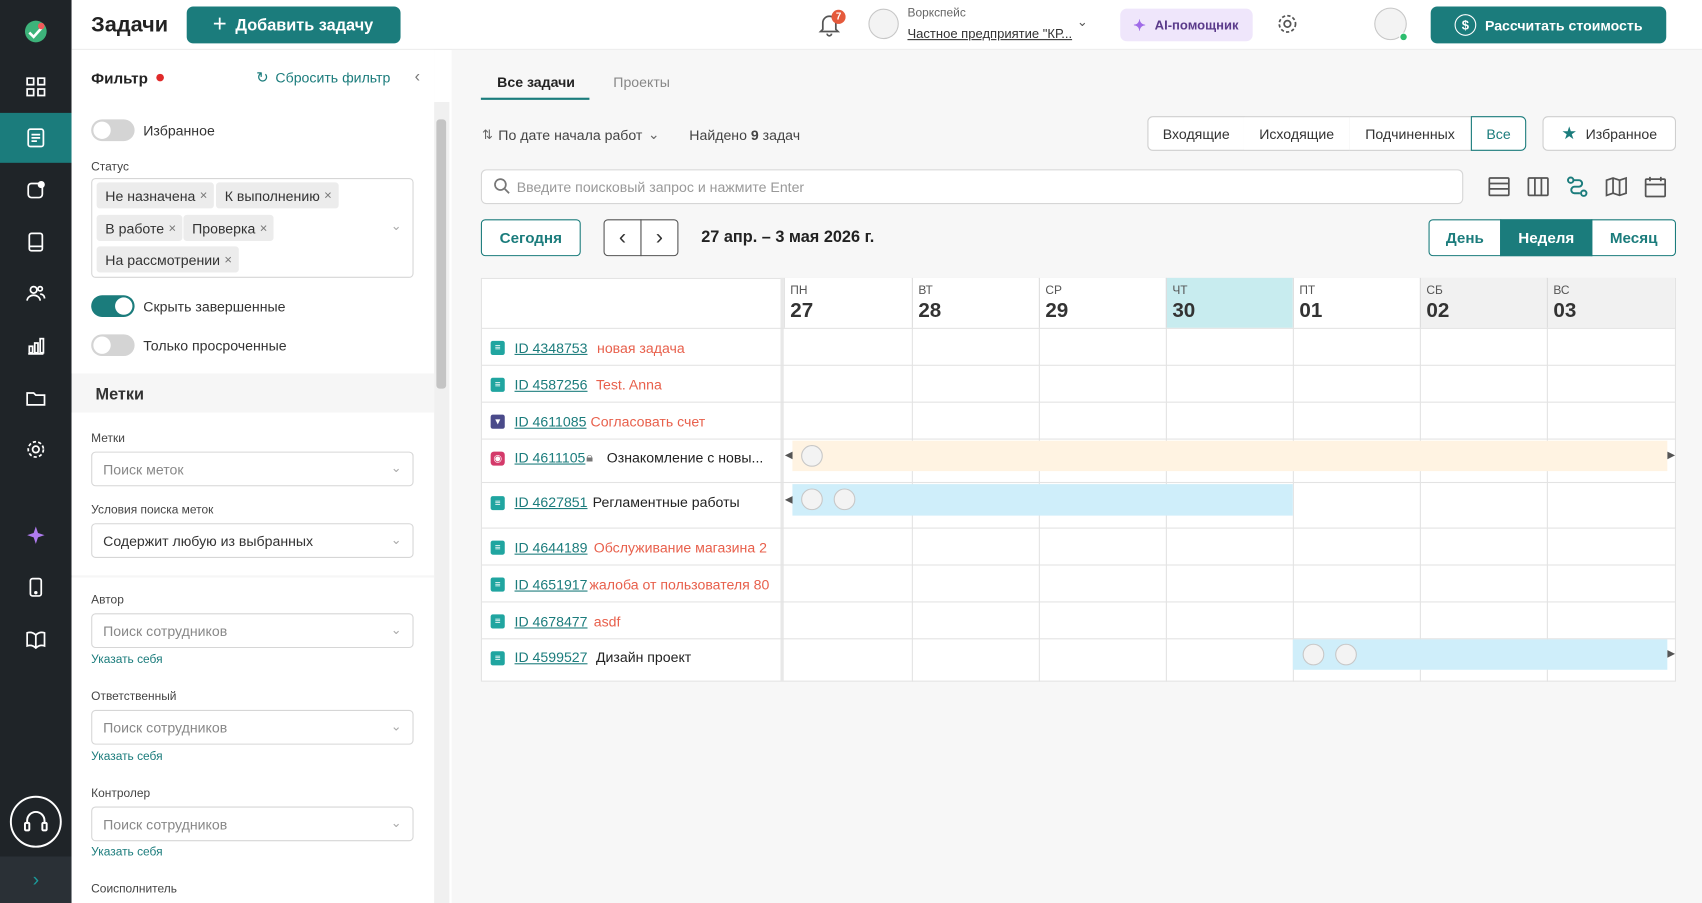 The image size is (1702, 903). I want to click on calendar-view-icon, so click(1655, 188).